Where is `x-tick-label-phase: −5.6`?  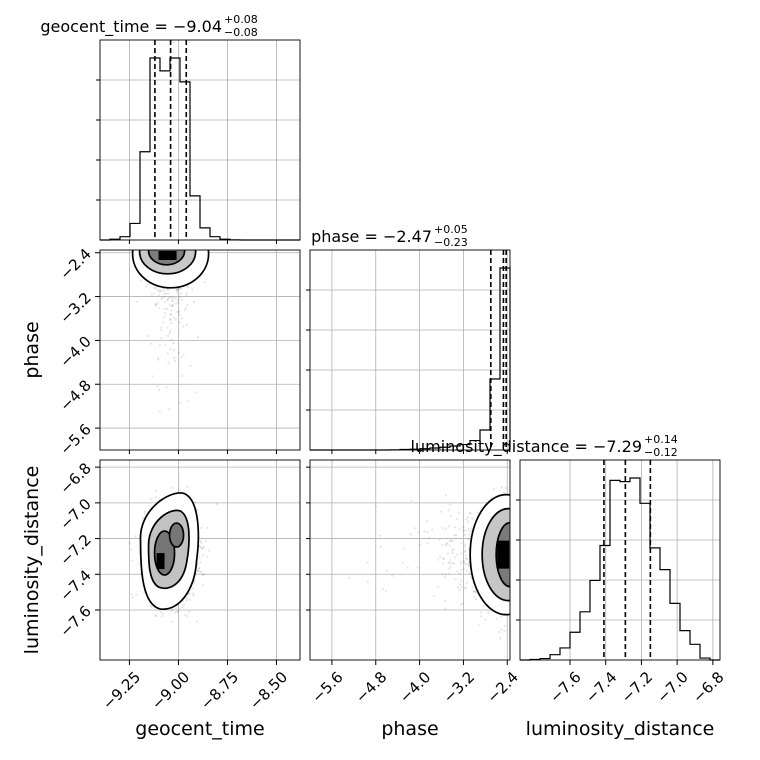
x-tick-label-phase: −5.6 is located at coordinates (327, 687).